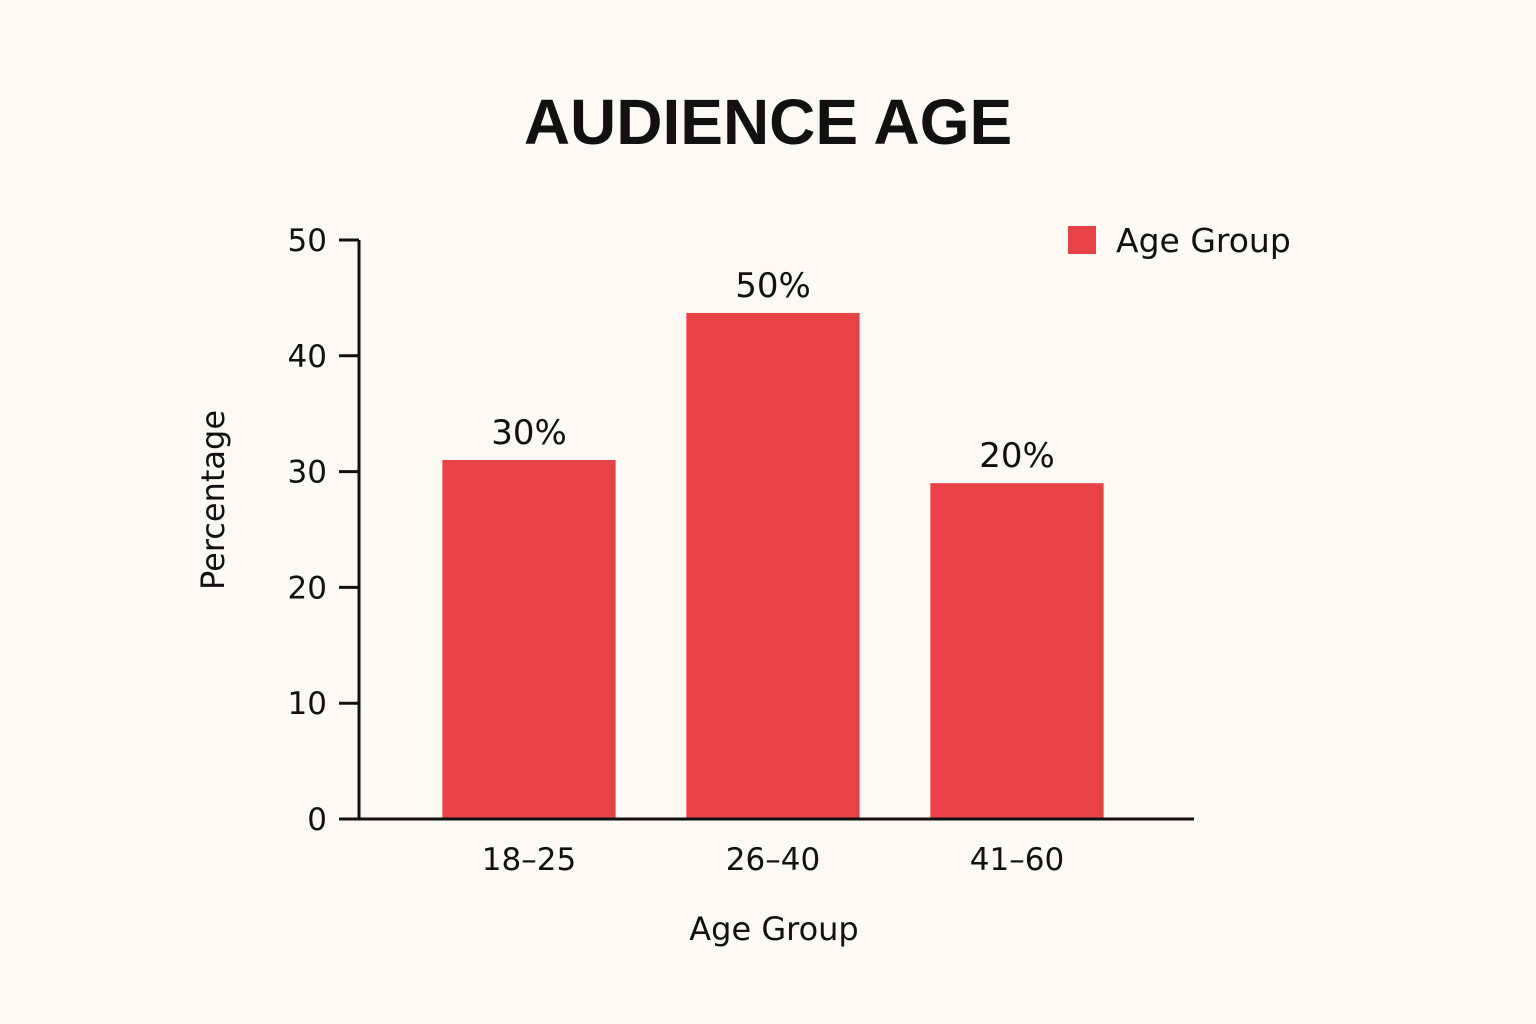  Describe the element at coordinates (307, 704) in the screenshot. I see `y-tick-label: 10` at that location.